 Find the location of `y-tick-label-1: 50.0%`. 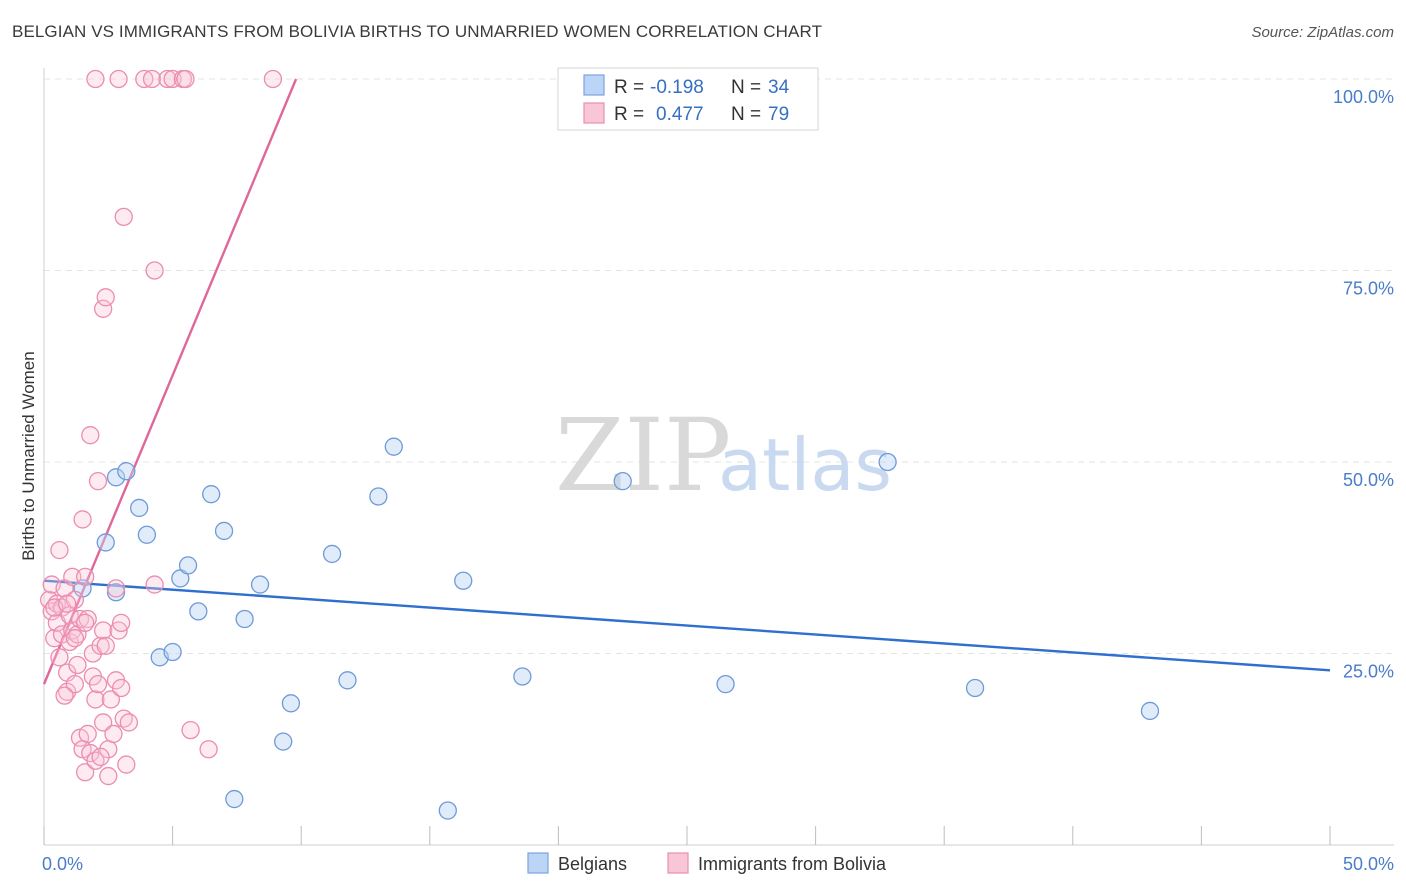

y-tick-label-1: 50.0% is located at coordinates (1368, 480).